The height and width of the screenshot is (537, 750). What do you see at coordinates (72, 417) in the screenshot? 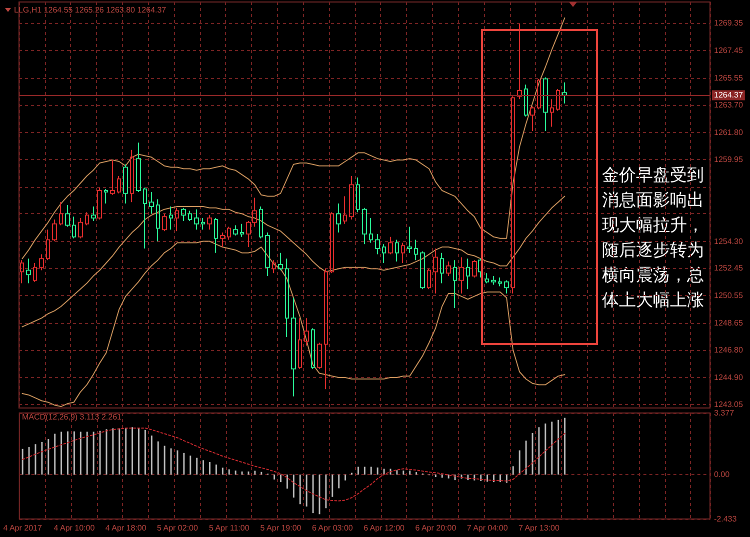
I see `chart-title: MACD(12,26,9) 3.113 2.261` at bounding box center [72, 417].